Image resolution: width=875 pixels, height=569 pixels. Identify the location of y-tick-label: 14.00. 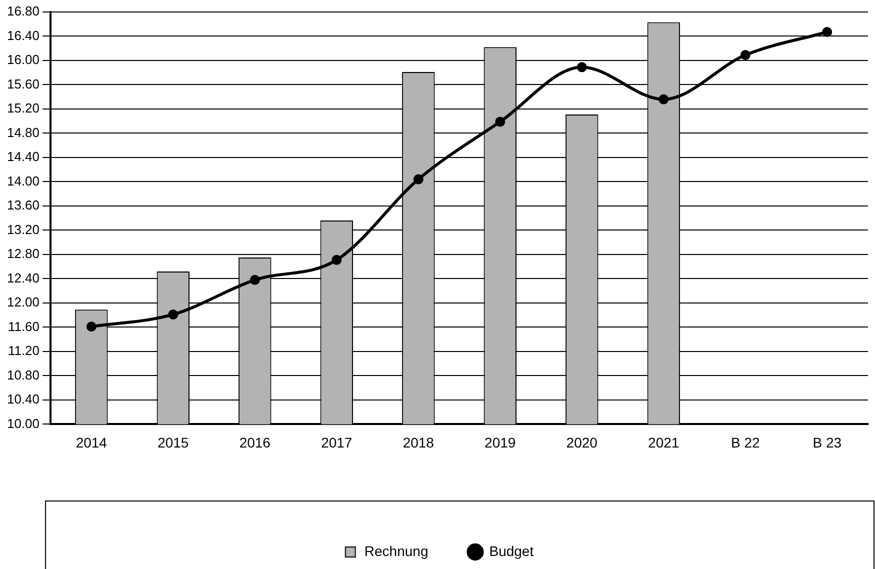
(23, 180).